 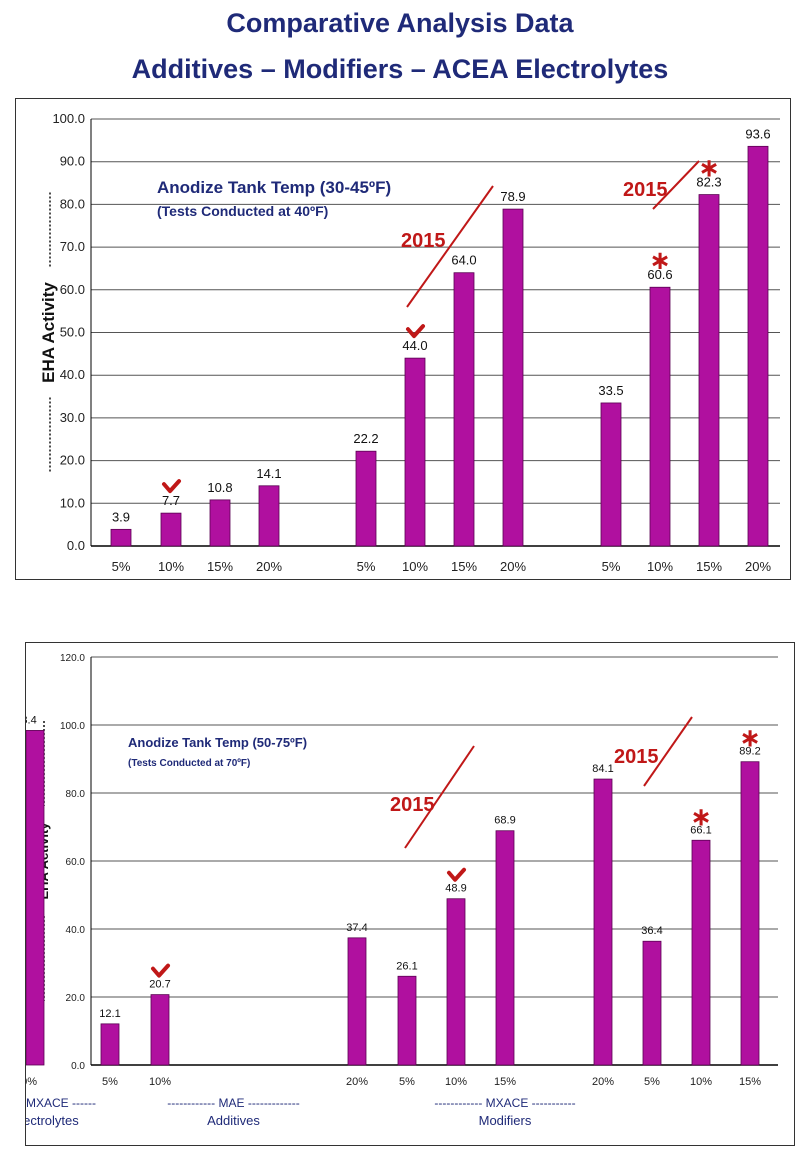 I want to click on group-label-top: -------- Conc. MXACE ------, so click(x=61, y=1103).